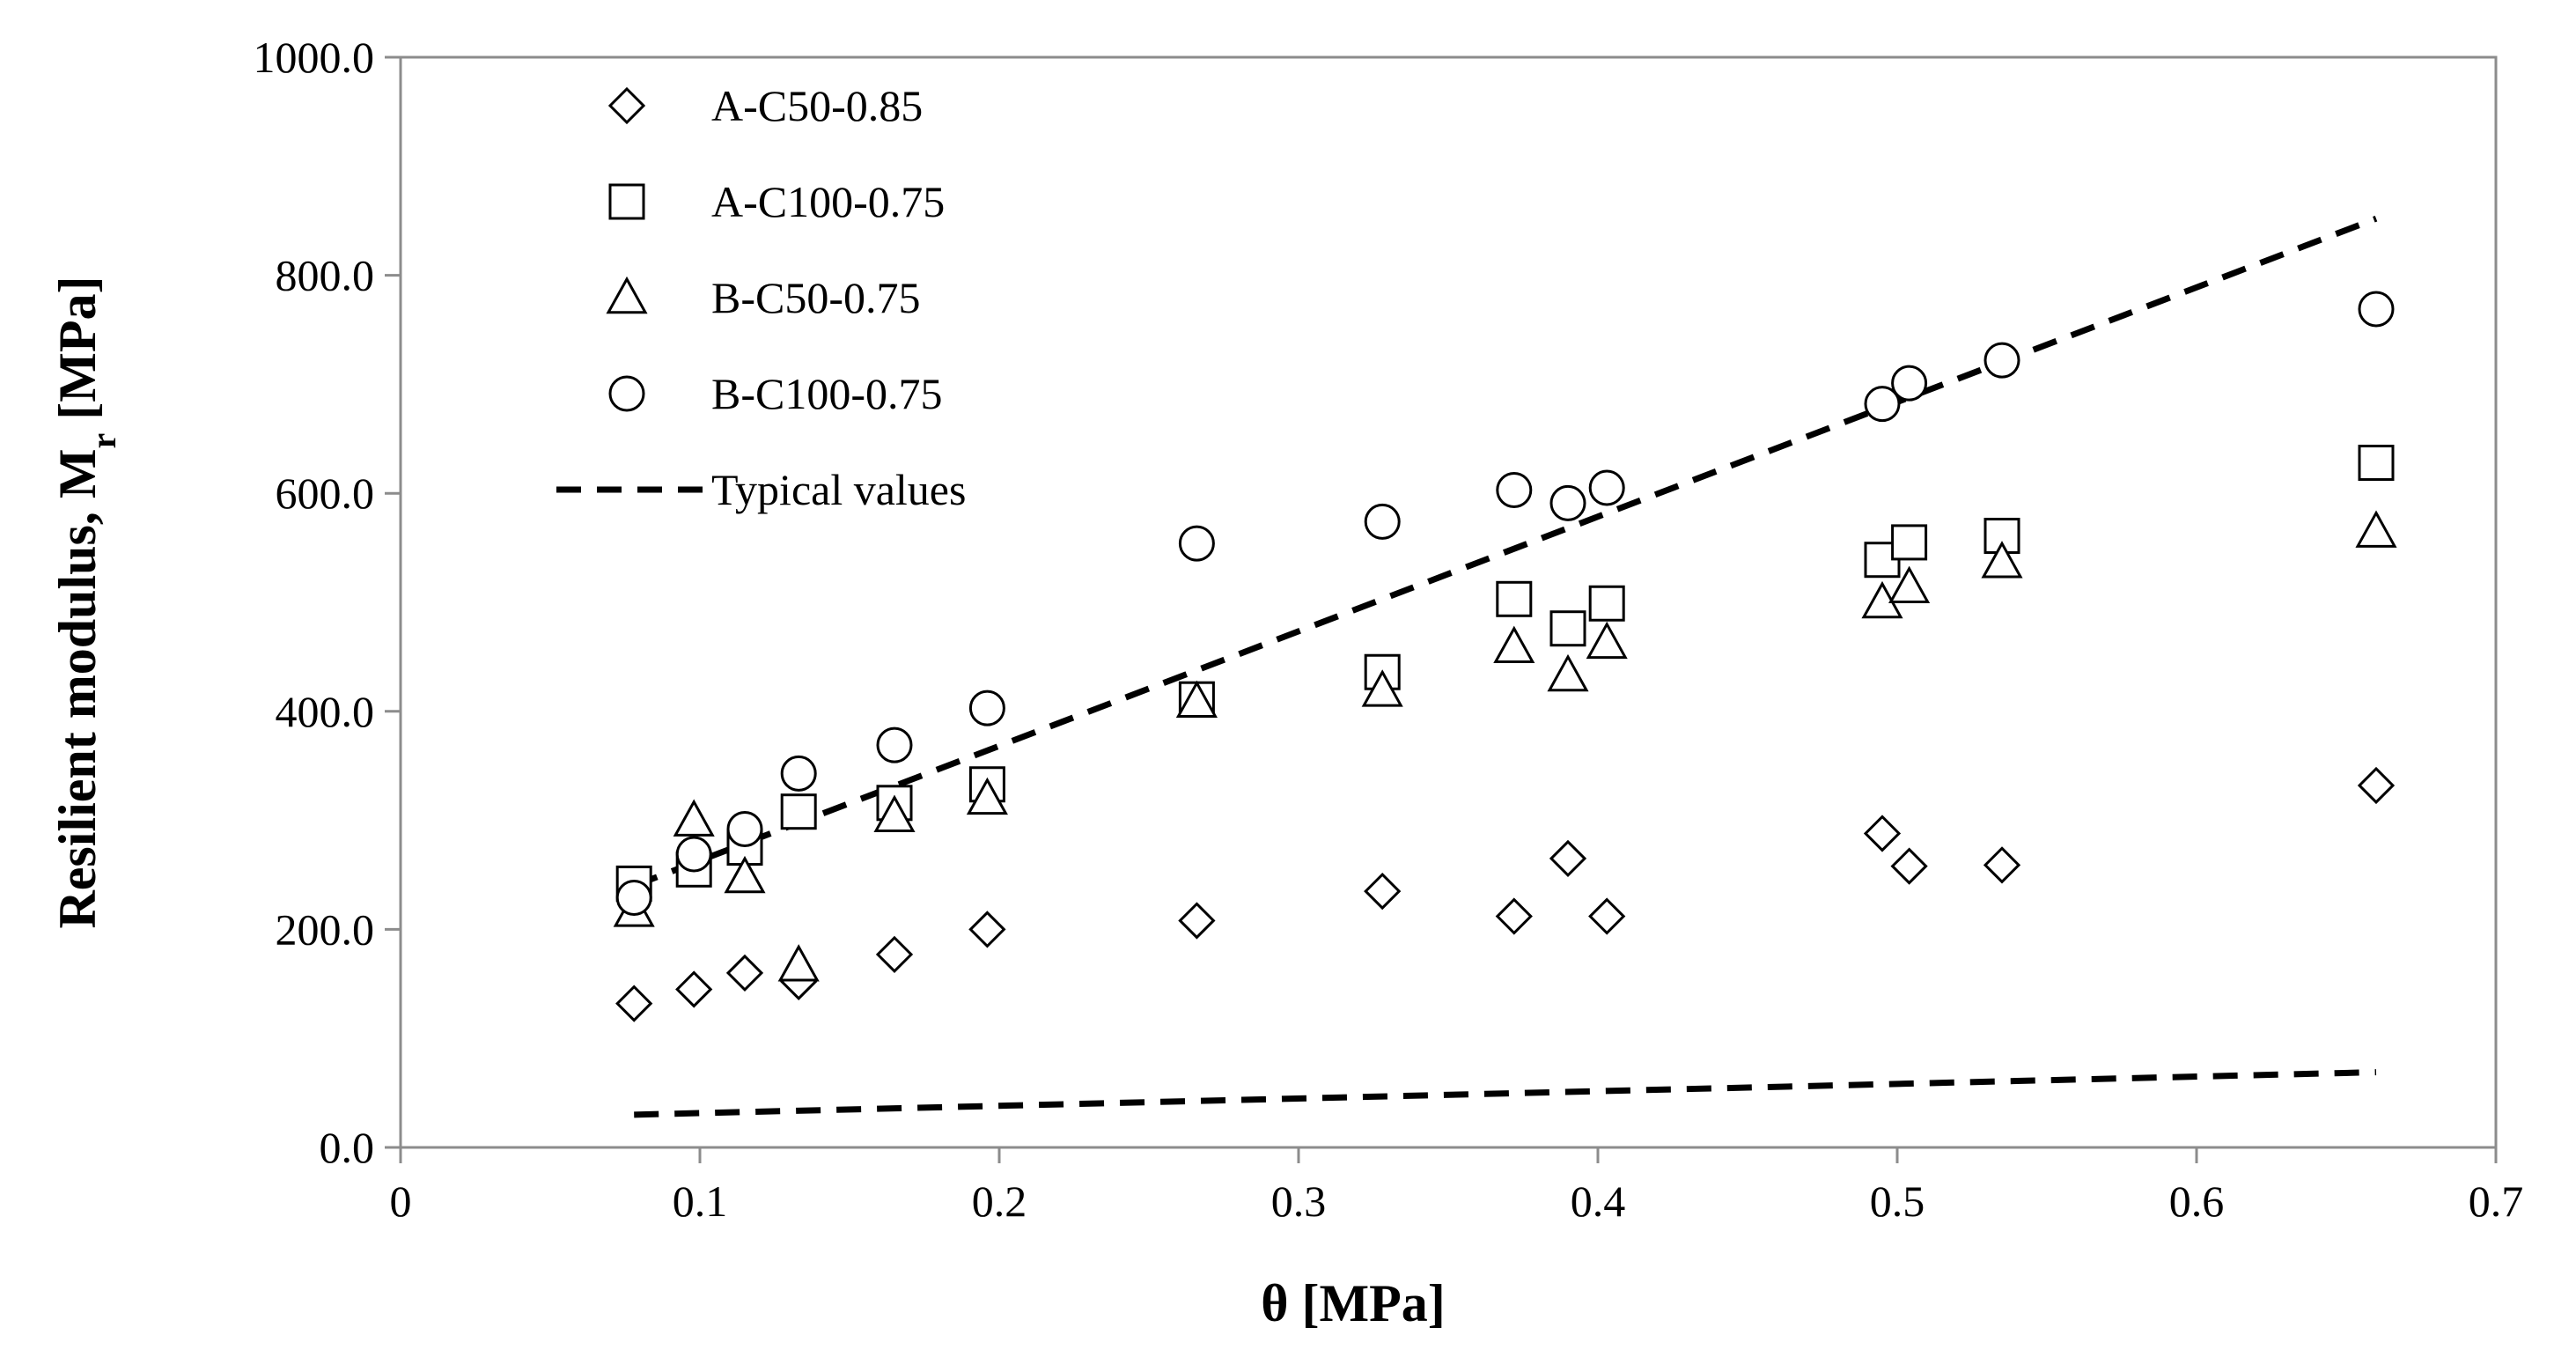 This screenshot has height=1357, width=2576. Describe the element at coordinates (77, 354) in the screenshot. I see `y-axis-title-unit: [MPa]` at that location.